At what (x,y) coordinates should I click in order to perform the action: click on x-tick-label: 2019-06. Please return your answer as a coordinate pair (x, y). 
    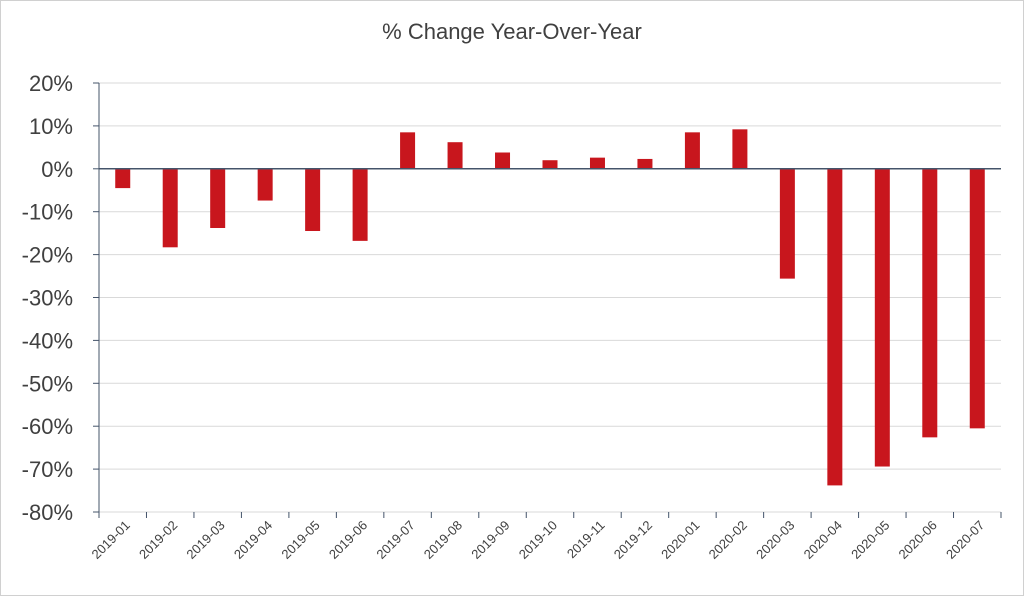
    Looking at the image, I should click on (348, 540).